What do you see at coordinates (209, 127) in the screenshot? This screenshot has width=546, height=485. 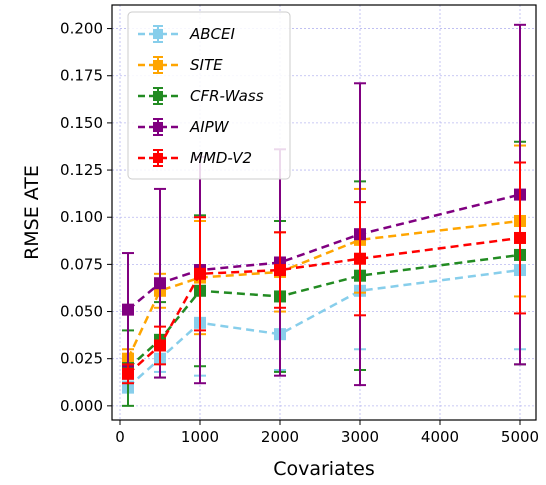 I see `legend-label: AIPW` at bounding box center [209, 127].